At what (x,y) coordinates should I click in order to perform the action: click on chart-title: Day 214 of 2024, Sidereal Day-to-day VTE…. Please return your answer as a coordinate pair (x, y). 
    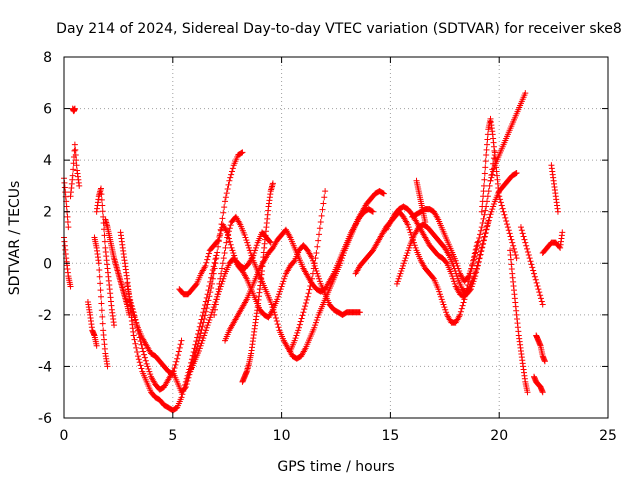
    Looking at the image, I should click on (339, 29).